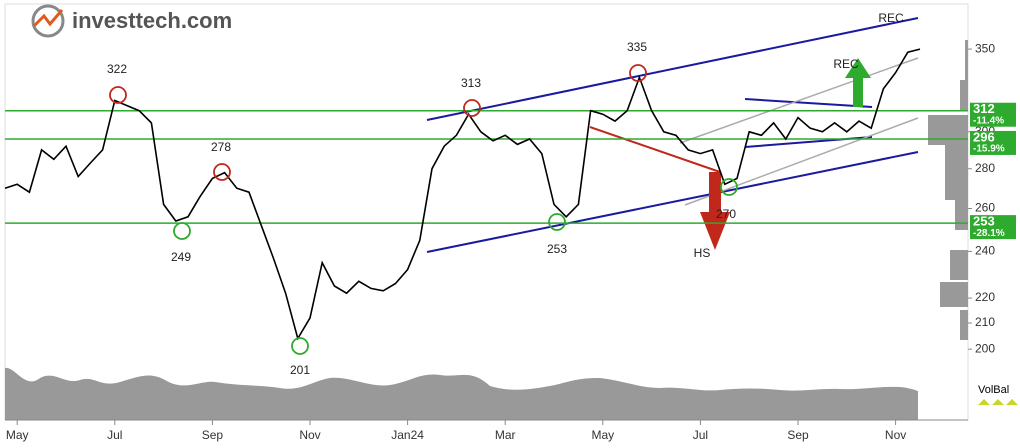 This screenshot has height=448, width=1020. Describe the element at coordinates (557, 249) in the screenshot. I see `annotation: 253` at that location.